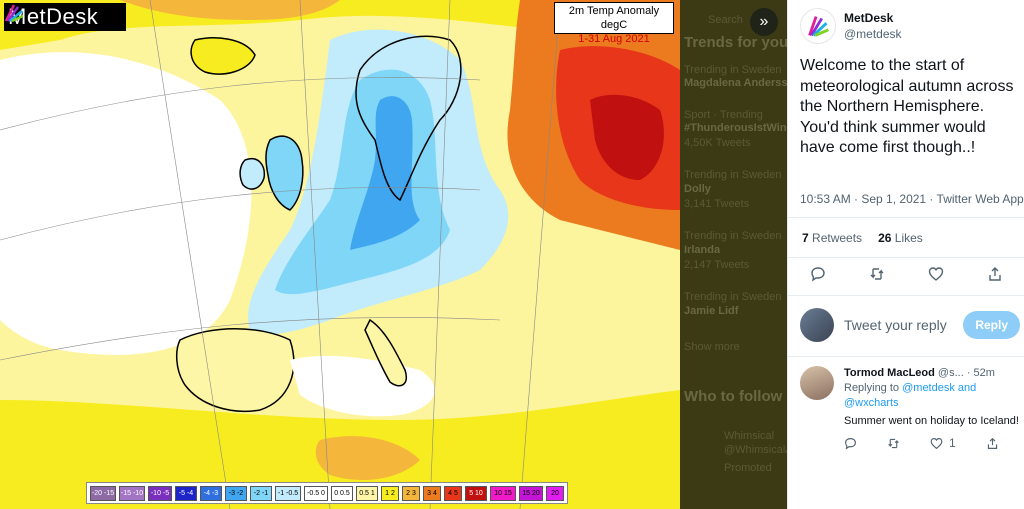  I want to click on mention-metdesk: @metdesk, so click(928, 388).